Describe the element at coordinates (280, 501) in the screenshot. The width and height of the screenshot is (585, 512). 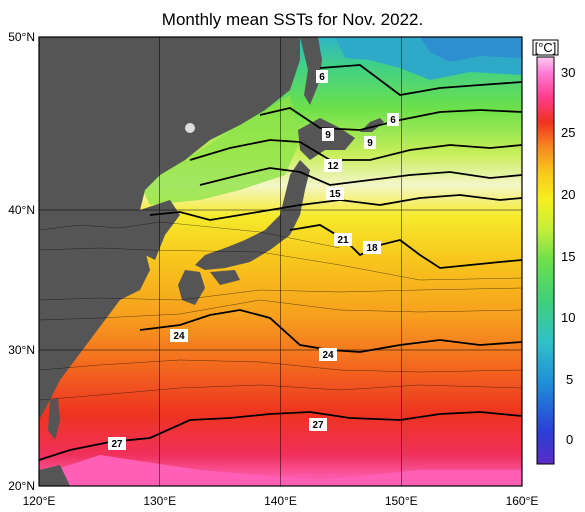
I see `lon-label-140: 140°E` at that location.